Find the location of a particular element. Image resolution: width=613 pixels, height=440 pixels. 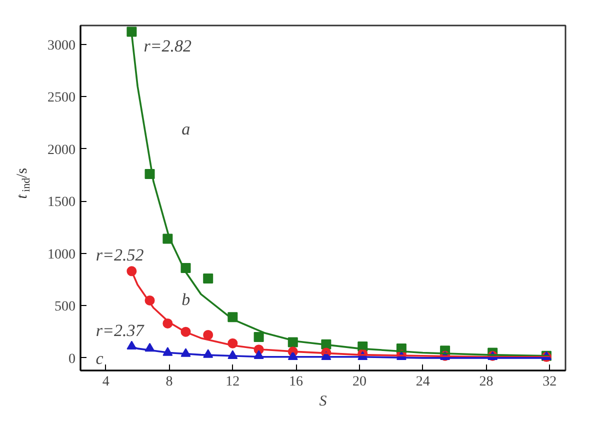

y-tick-label: 1000 is located at coordinates (62, 254).